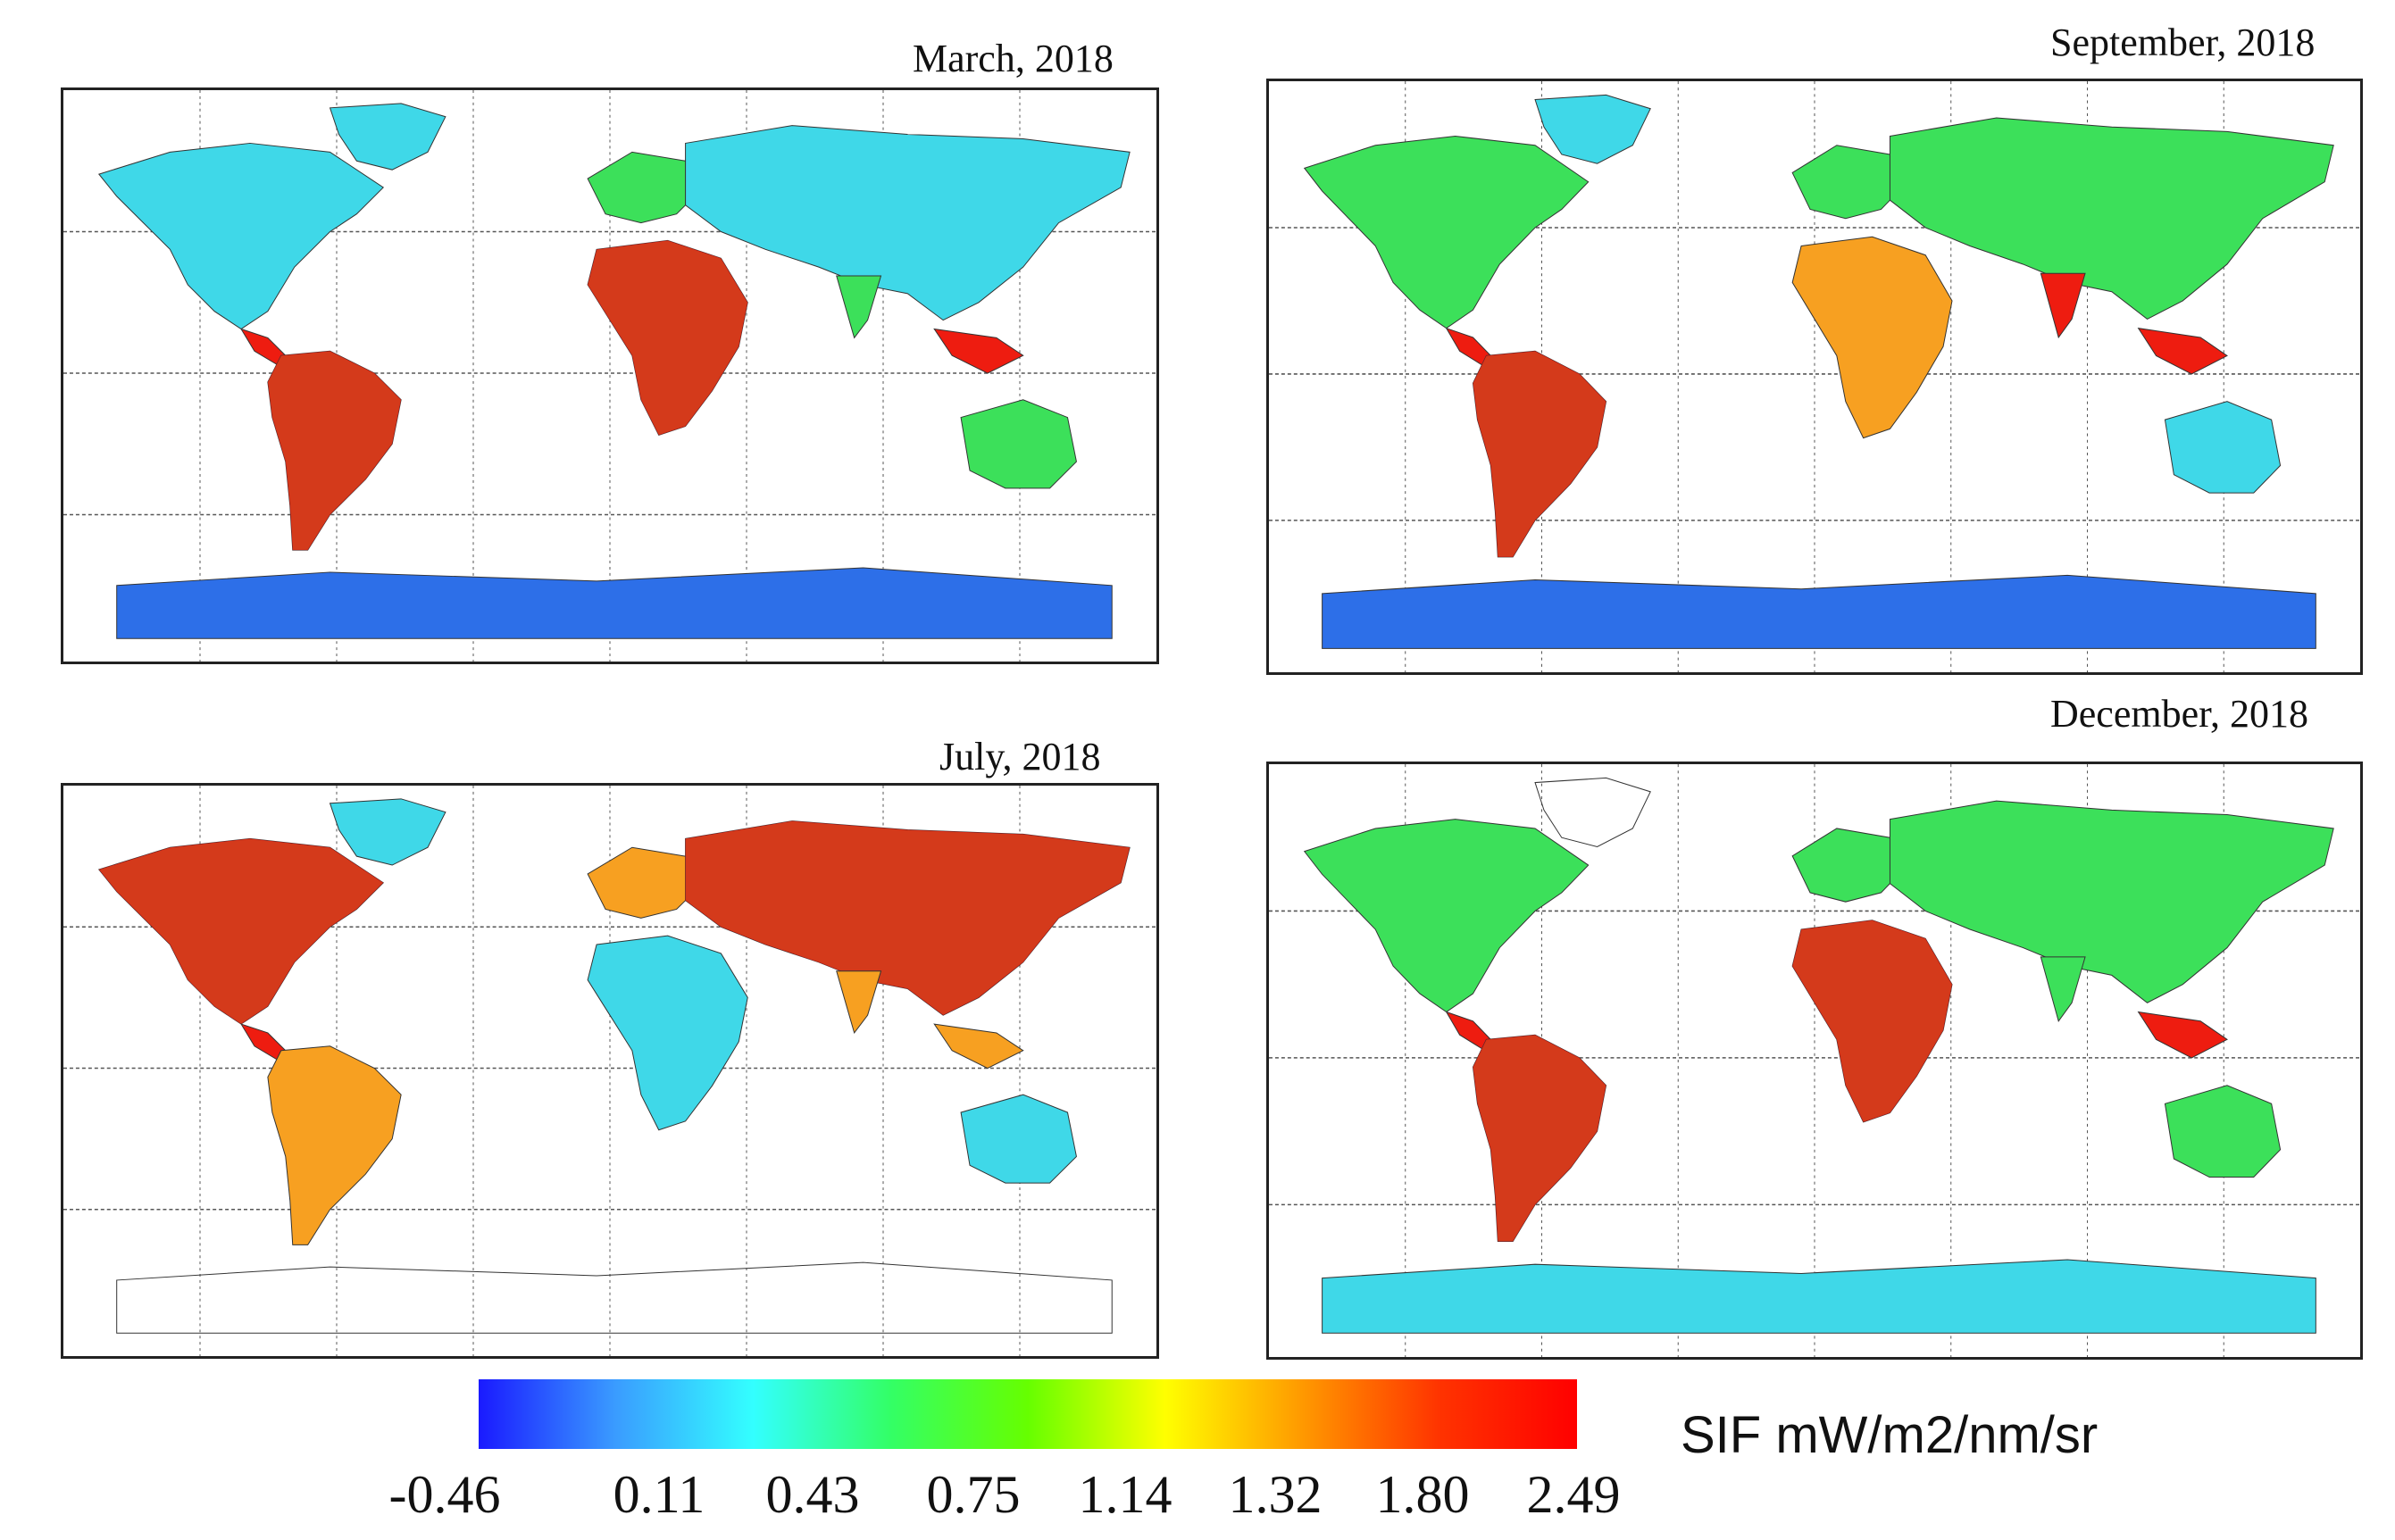  Describe the element at coordinates (1890, 1435) in the screenshot. I see `colorbar-unit-label: SIF mW/m2/nm/sr` at that location.